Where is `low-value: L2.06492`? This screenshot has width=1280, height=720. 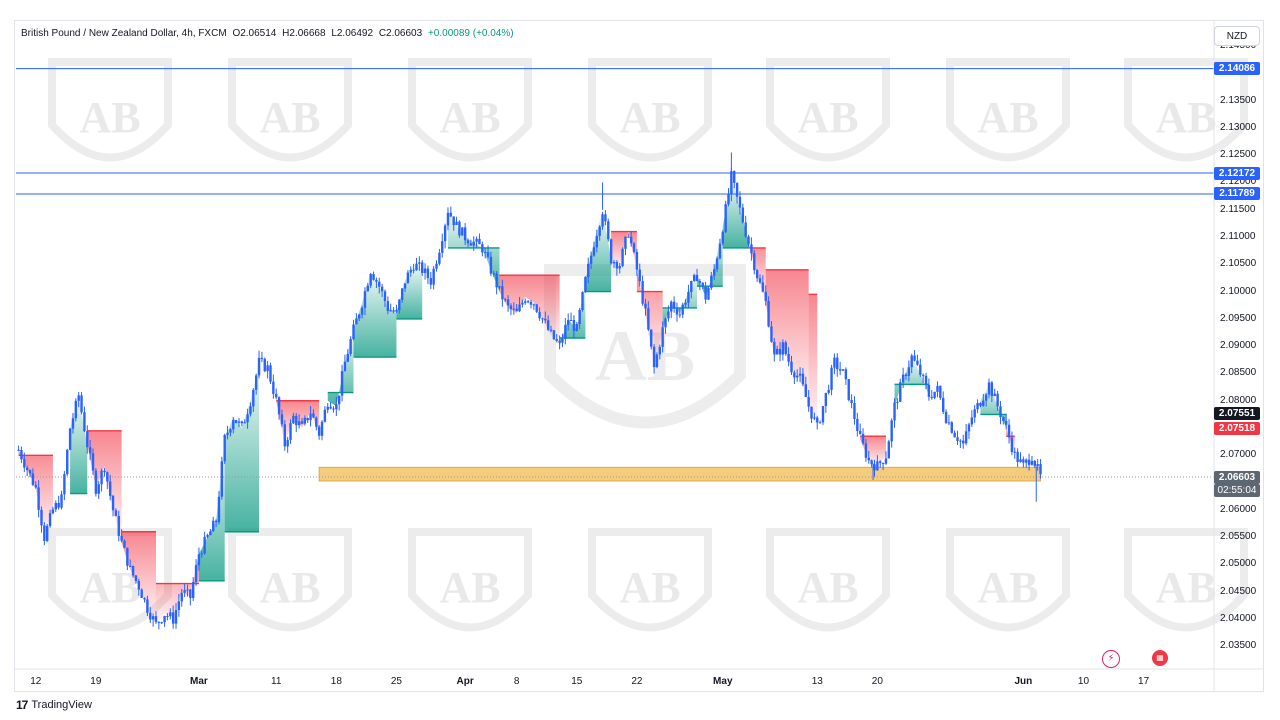 low-value: L2.06492 is located at coordinates (352, 33).